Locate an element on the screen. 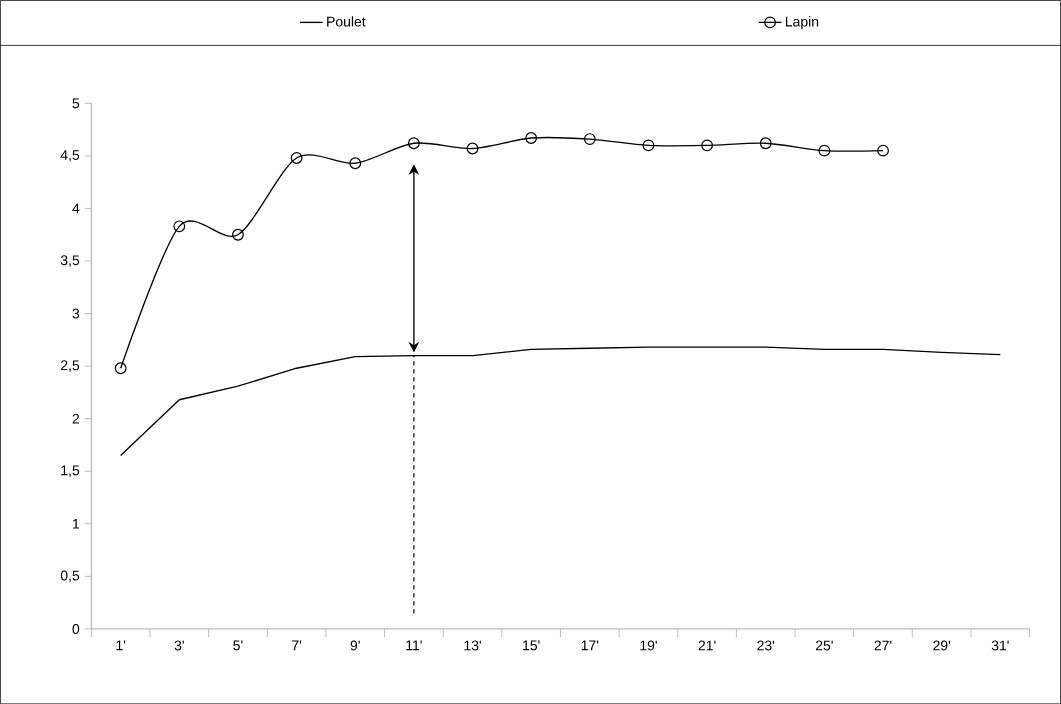  y-tick-label: 1 is located at coordinates (76, 523).